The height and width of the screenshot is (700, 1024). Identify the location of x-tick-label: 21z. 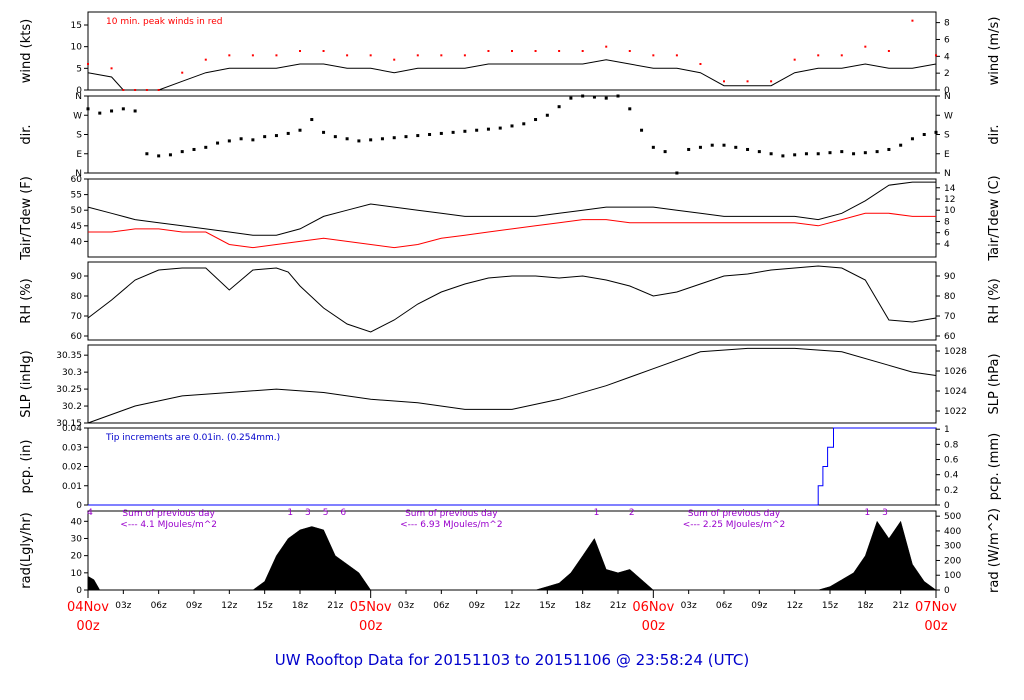
(618, 606).